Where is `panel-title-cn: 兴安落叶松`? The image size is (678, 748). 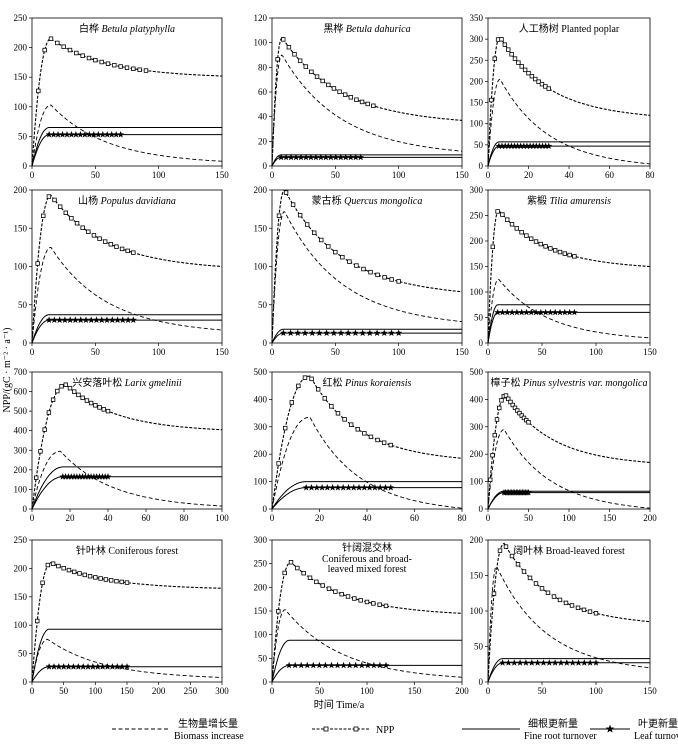
panel-title-cn: 兴安落叶松 is located at coordinates (98, 382).